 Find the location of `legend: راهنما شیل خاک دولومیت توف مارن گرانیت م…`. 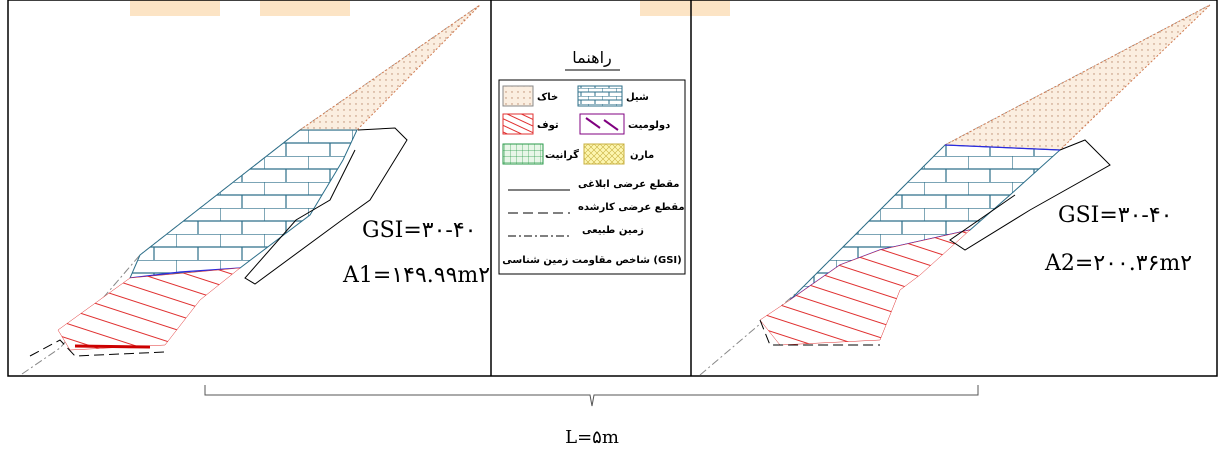

legend: راهنما شیل خاک دولومیت توف مارن گرانیت م… is located at coordinates (592, 161).